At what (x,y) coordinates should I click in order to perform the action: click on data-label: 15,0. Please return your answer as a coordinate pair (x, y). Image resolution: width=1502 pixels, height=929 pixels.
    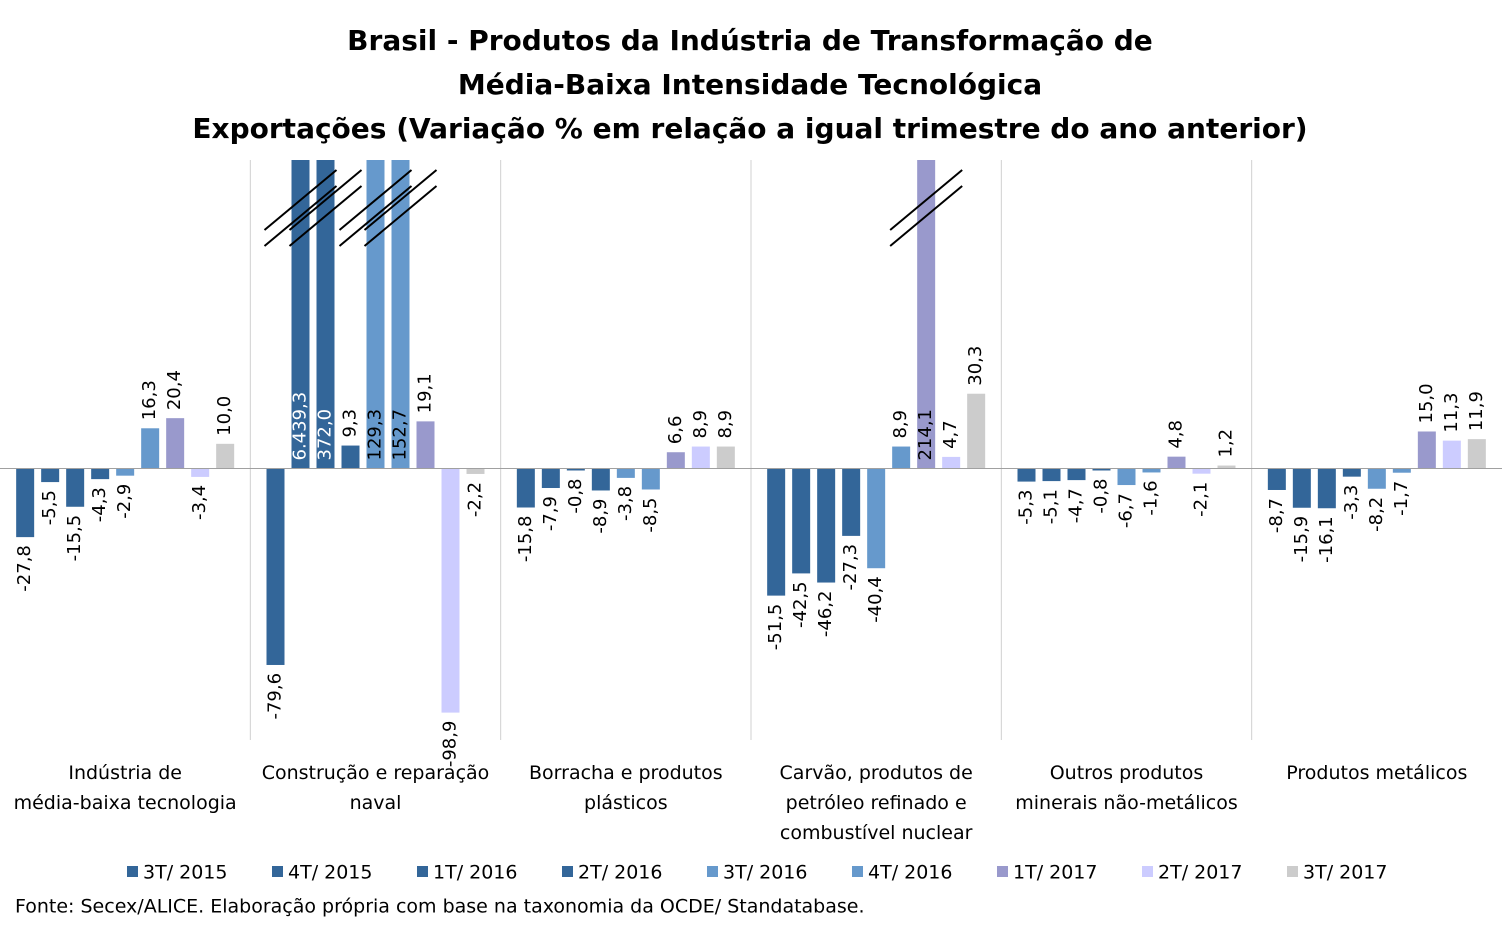
    Looking at the image, I should click on (1426, 403).